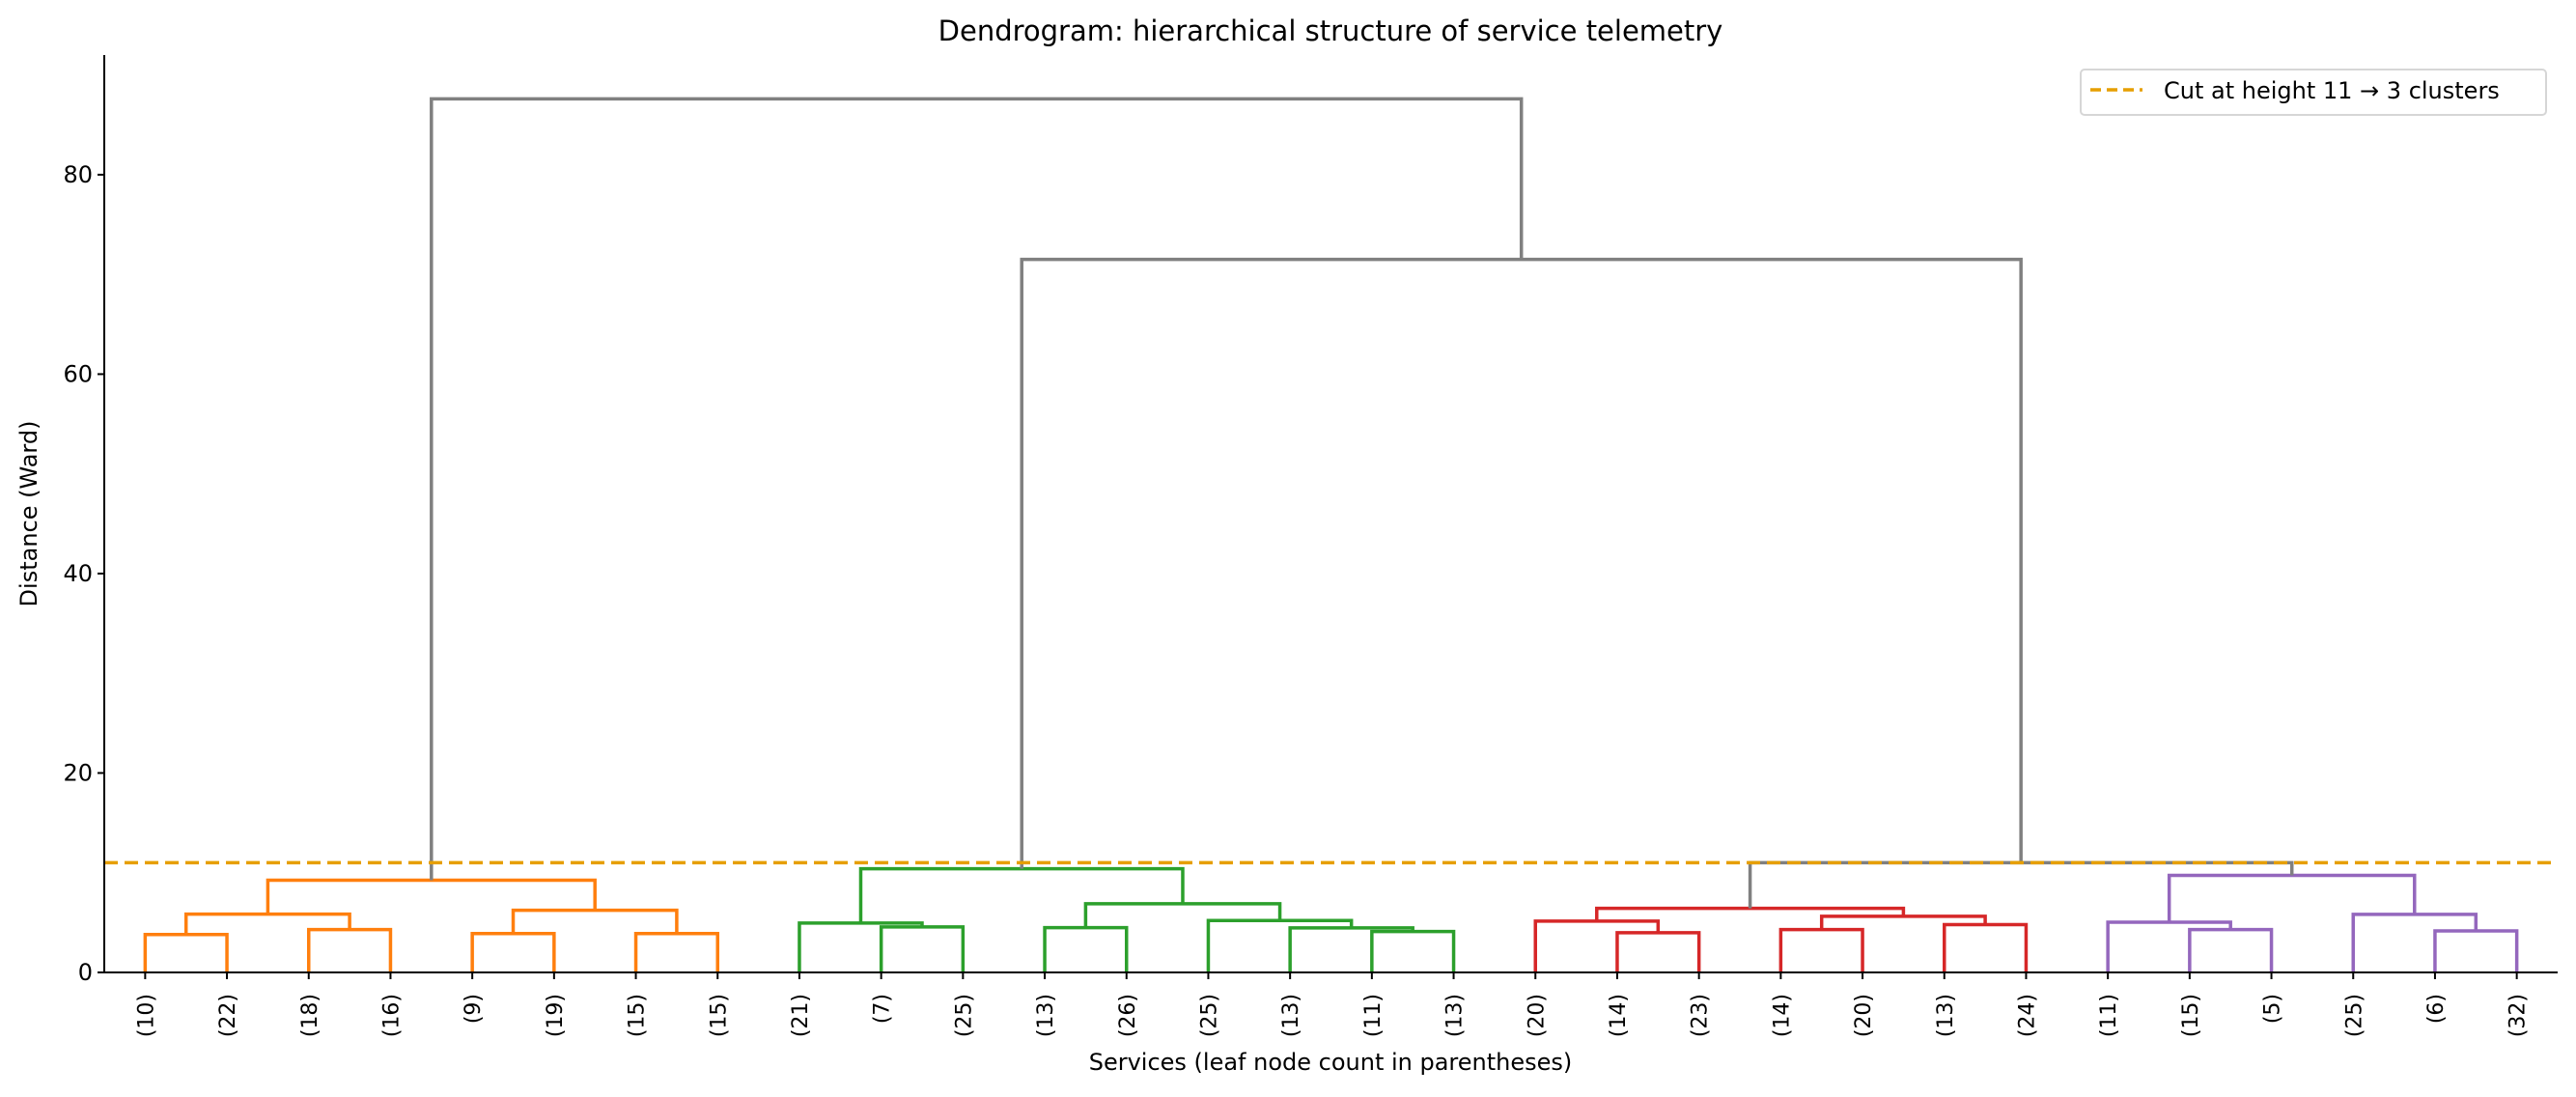 This screenshot has width=2576, height=1097. What do you see at coordinates (2273, 1009) in the screenshot?
I see `leaf-label: (5)` at bounding box center [2273, 1009].